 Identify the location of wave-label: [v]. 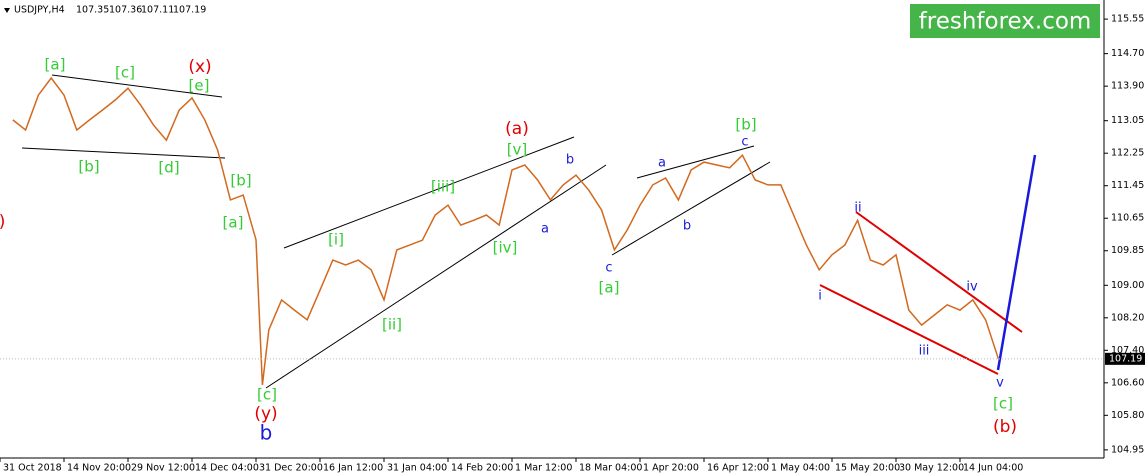
(517, 150).